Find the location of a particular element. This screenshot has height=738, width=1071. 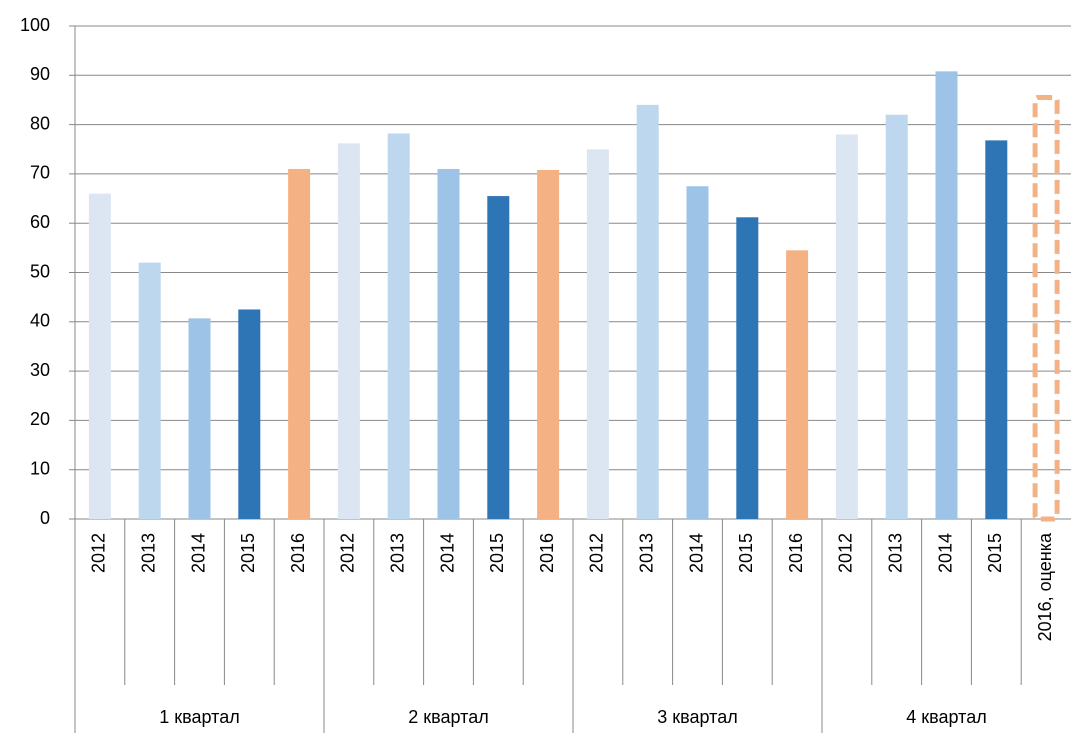

group-label: 1 квартал is located at coordinates (199, 717).